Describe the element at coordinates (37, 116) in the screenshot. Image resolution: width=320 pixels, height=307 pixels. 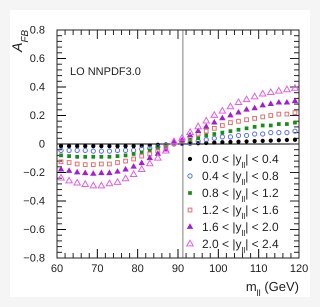
I see `y-tick-label: 0.2` at that location.